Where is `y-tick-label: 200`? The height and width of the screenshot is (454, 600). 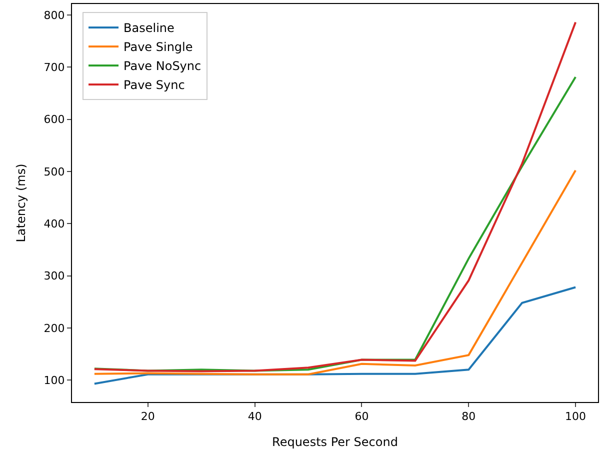
y-tick-label: 200 is located at coordinates (54, 328).